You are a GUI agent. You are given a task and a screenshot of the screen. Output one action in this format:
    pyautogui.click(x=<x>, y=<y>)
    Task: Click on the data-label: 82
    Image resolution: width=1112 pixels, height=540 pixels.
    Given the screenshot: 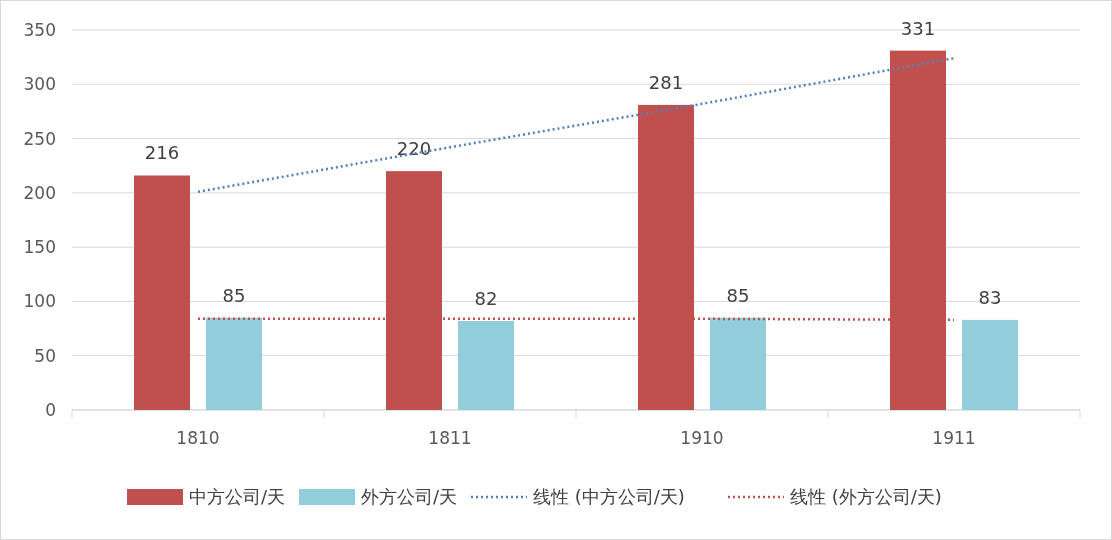 What is the action you would take?
    pyautogui.click(x=486, y=298)
    